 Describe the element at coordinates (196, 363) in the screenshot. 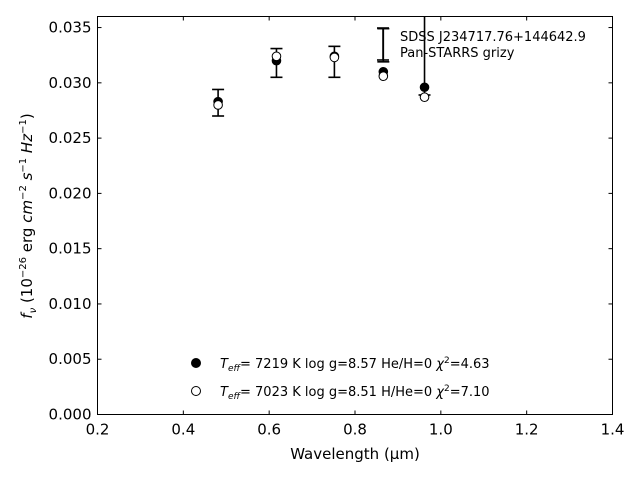

I see `legend-marker-filled-circle` at that location.